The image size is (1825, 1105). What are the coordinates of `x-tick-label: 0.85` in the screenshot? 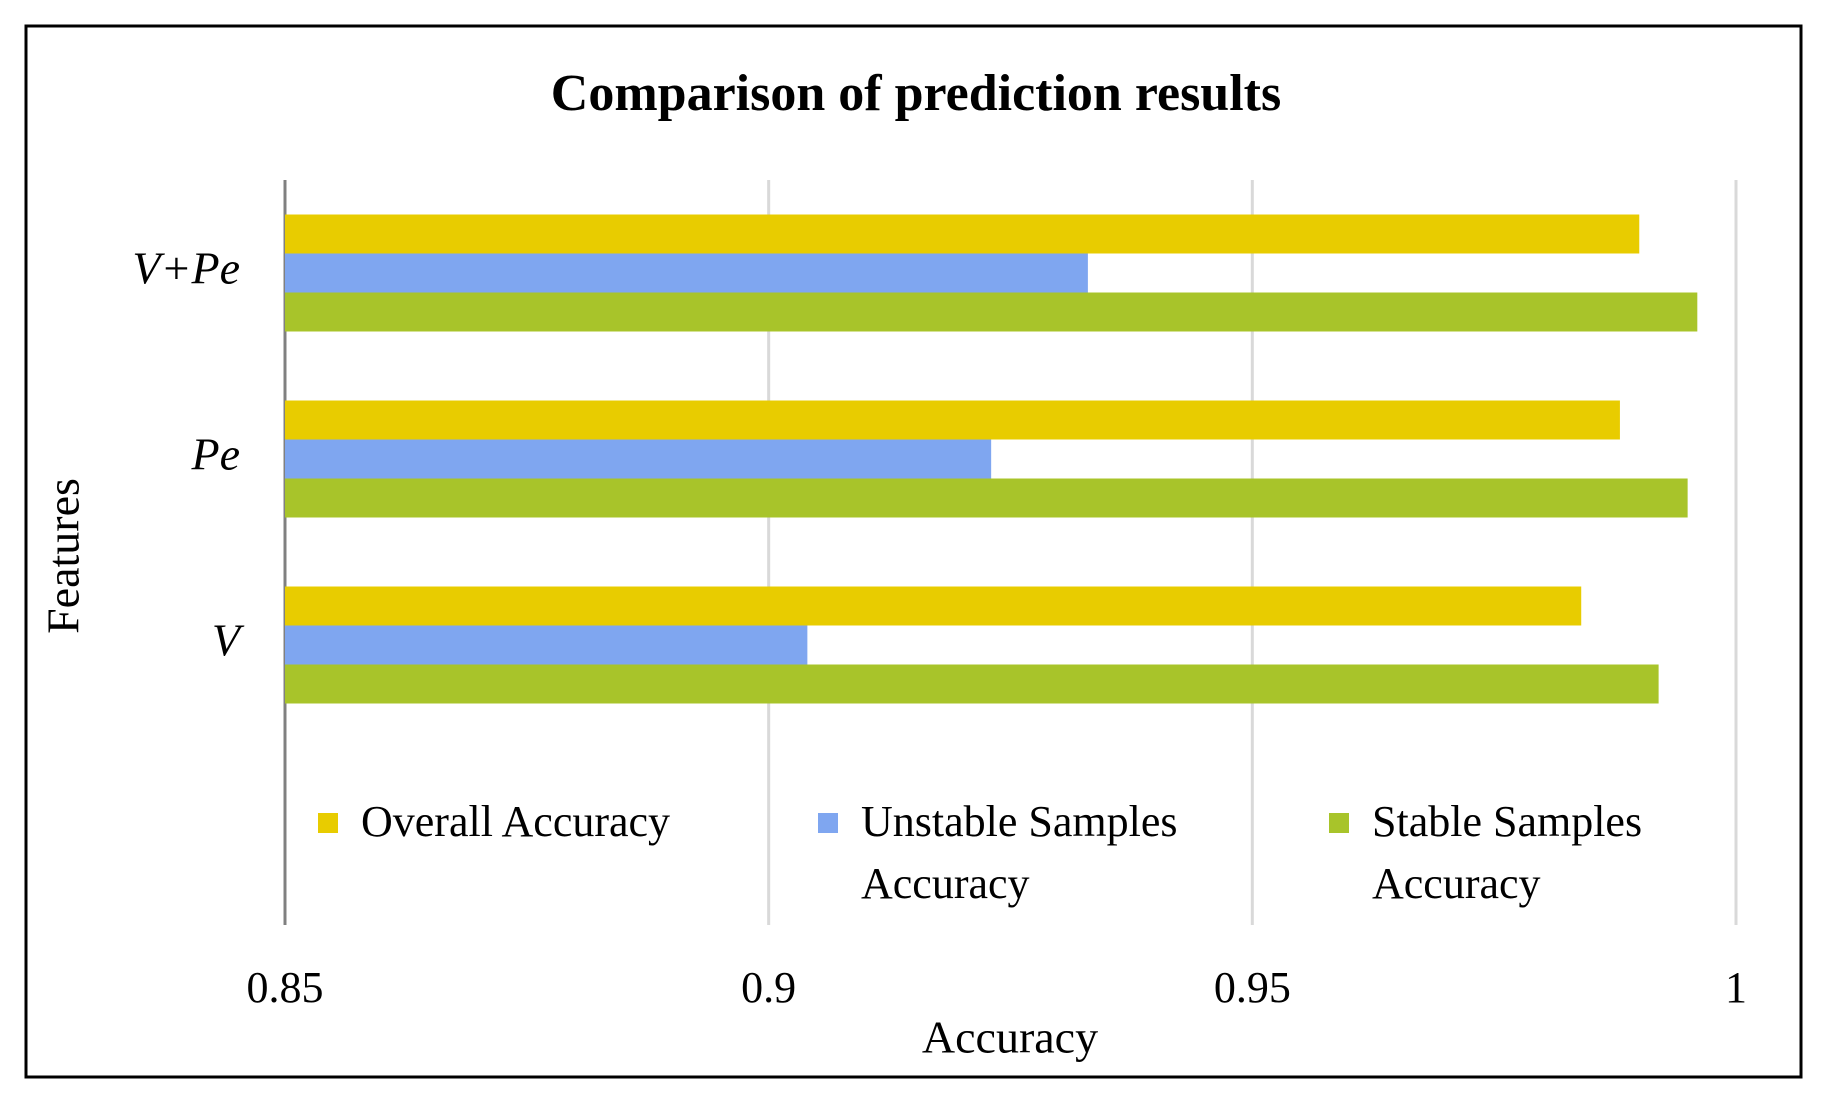 It's located at (285, 987).